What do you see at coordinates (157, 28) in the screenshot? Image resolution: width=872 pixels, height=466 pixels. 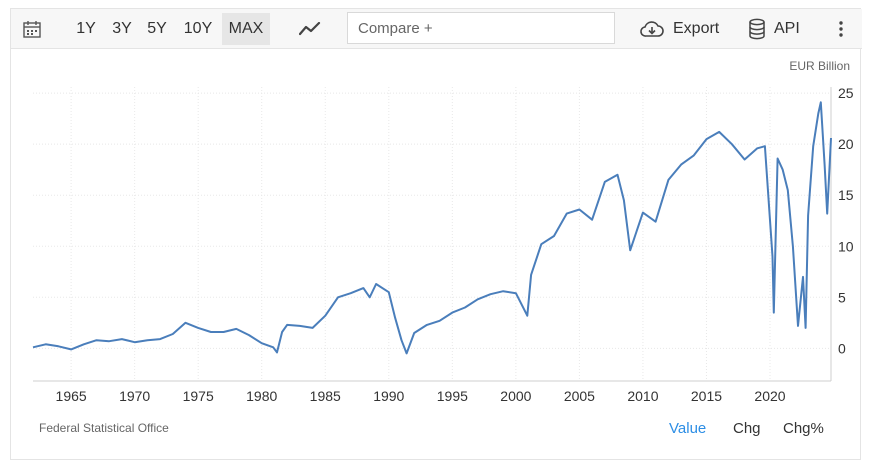 I see `range-5y-button: 5Y` at bounding box center [157, 28].